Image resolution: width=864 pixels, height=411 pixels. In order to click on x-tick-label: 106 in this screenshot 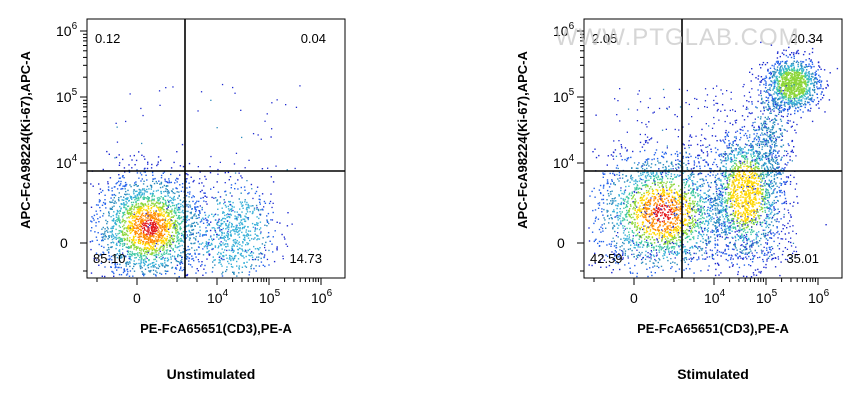, I will do `click(322, 297)`.